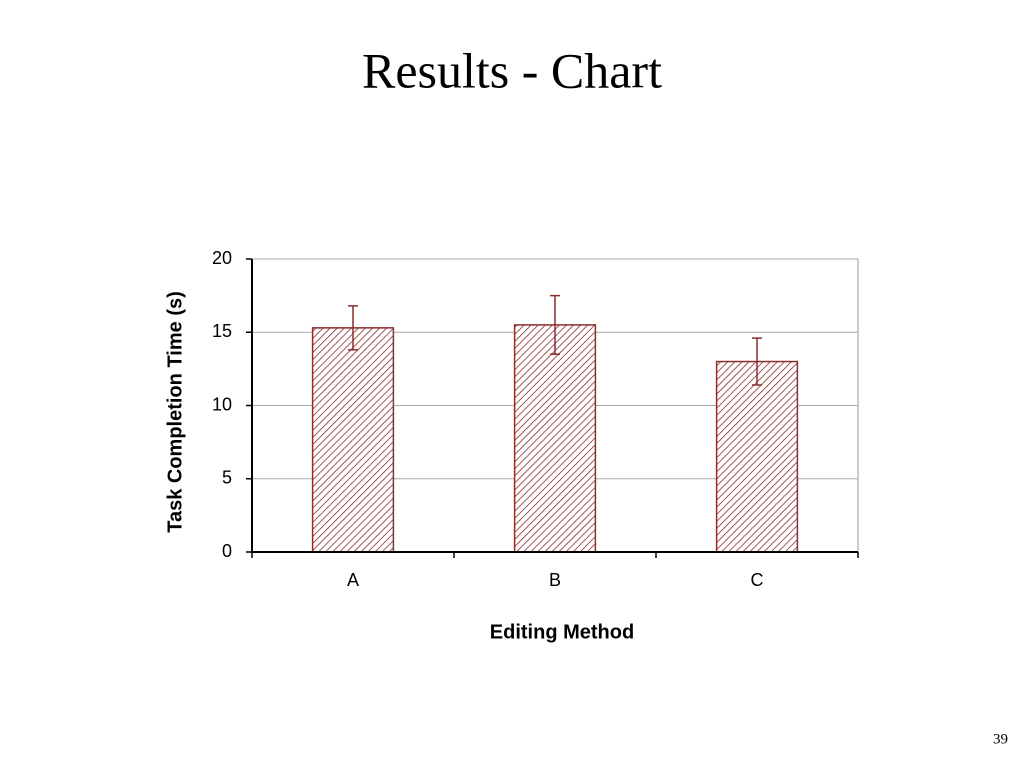  What do you see at coordinates (222, 258) in the screenshot?
I see `y-tick-label: 20` at bounding box center [222, 258].